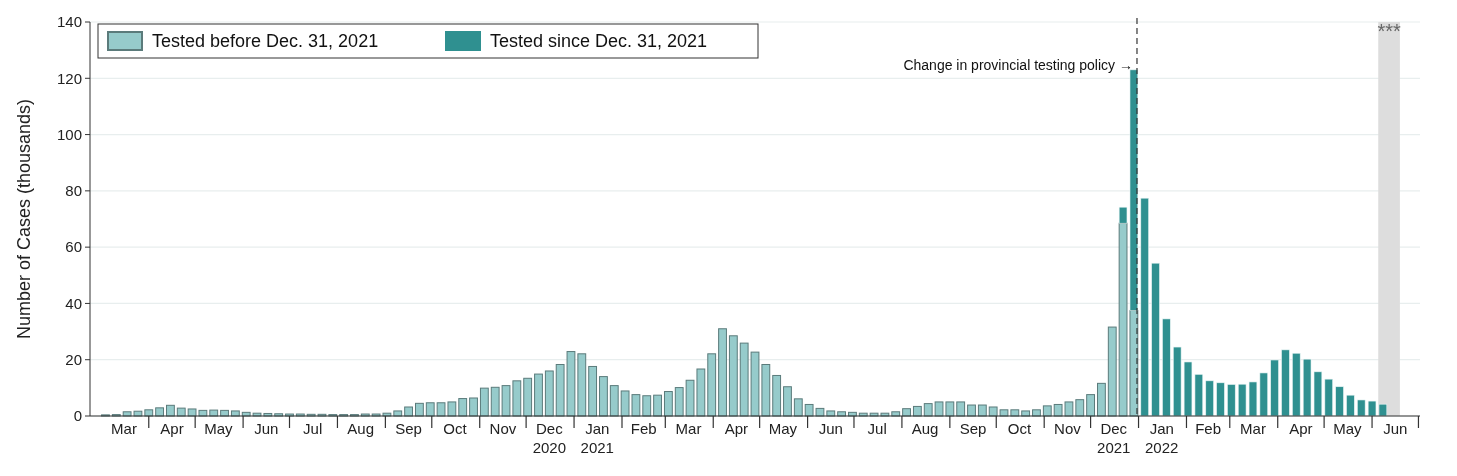 The width and height of the screenshot is (1457, 476). I want to click on x-tick-label: Jan 2022, so click(1162, 438).